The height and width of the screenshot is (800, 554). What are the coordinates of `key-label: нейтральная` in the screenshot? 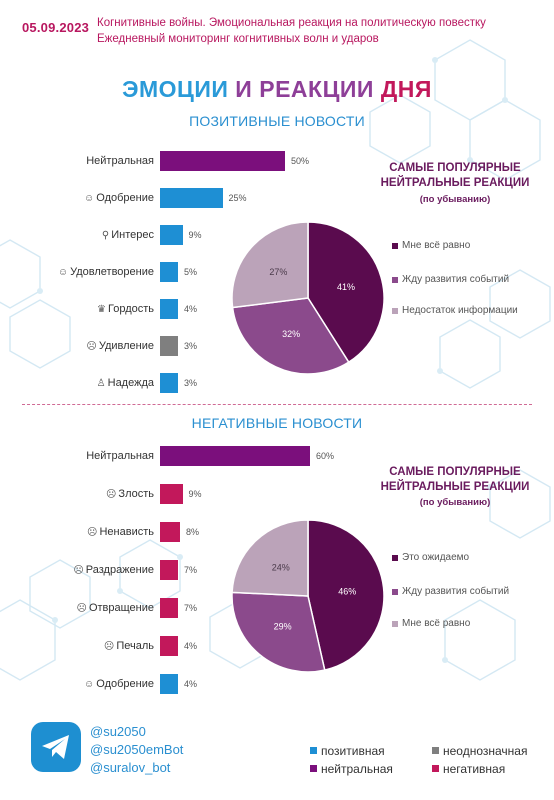 It's located at (357, 769).